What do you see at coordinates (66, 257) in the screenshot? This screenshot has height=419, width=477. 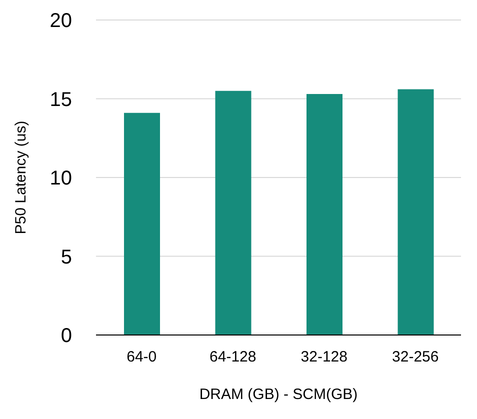 I see `y-tick-label: 5` at bounding box center [66, 257].